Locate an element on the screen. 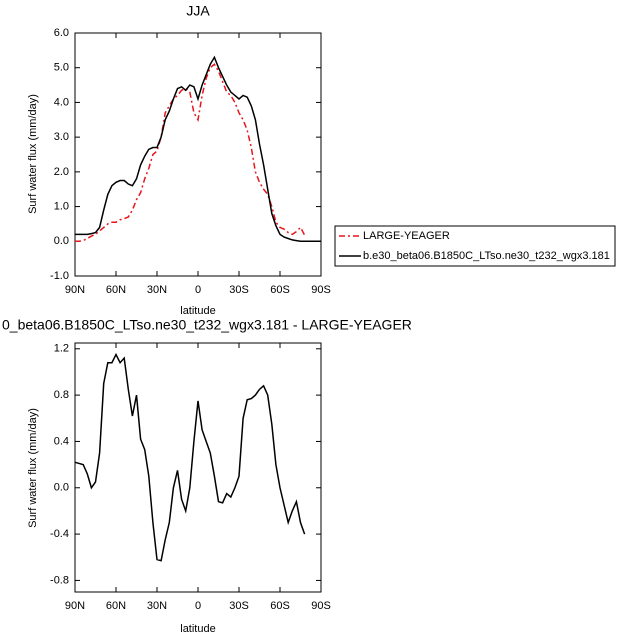  y-tick-label: 0.8 is located at coordinates (61, 395).